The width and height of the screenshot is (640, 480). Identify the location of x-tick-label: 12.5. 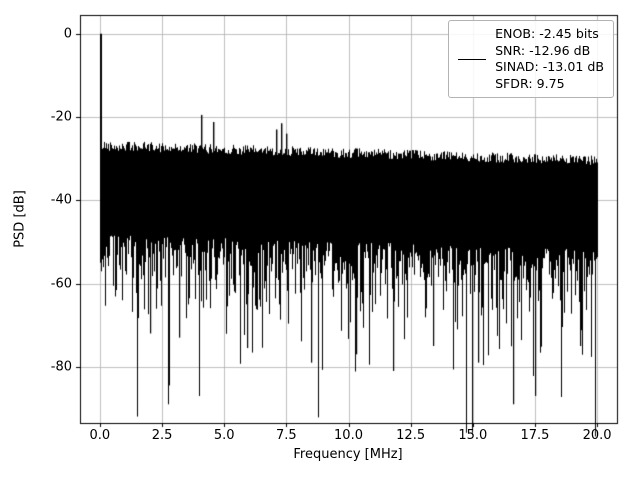
(411, 435).